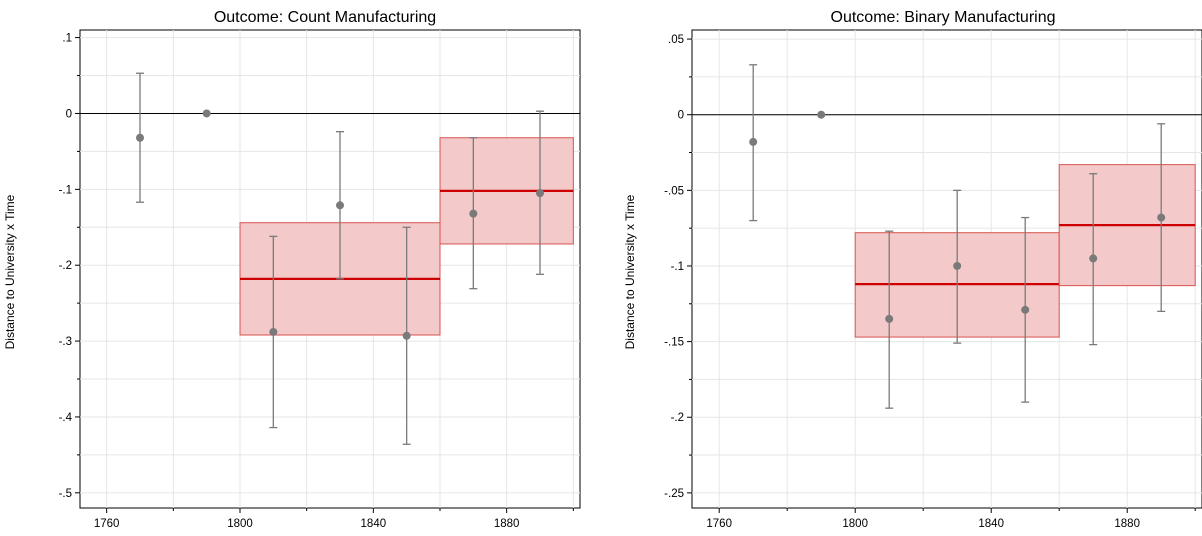  What do you see at coordinates (66, 418) in the screenshot?
I see `y-tick-label: -.4` at bounding box center [66, 418].